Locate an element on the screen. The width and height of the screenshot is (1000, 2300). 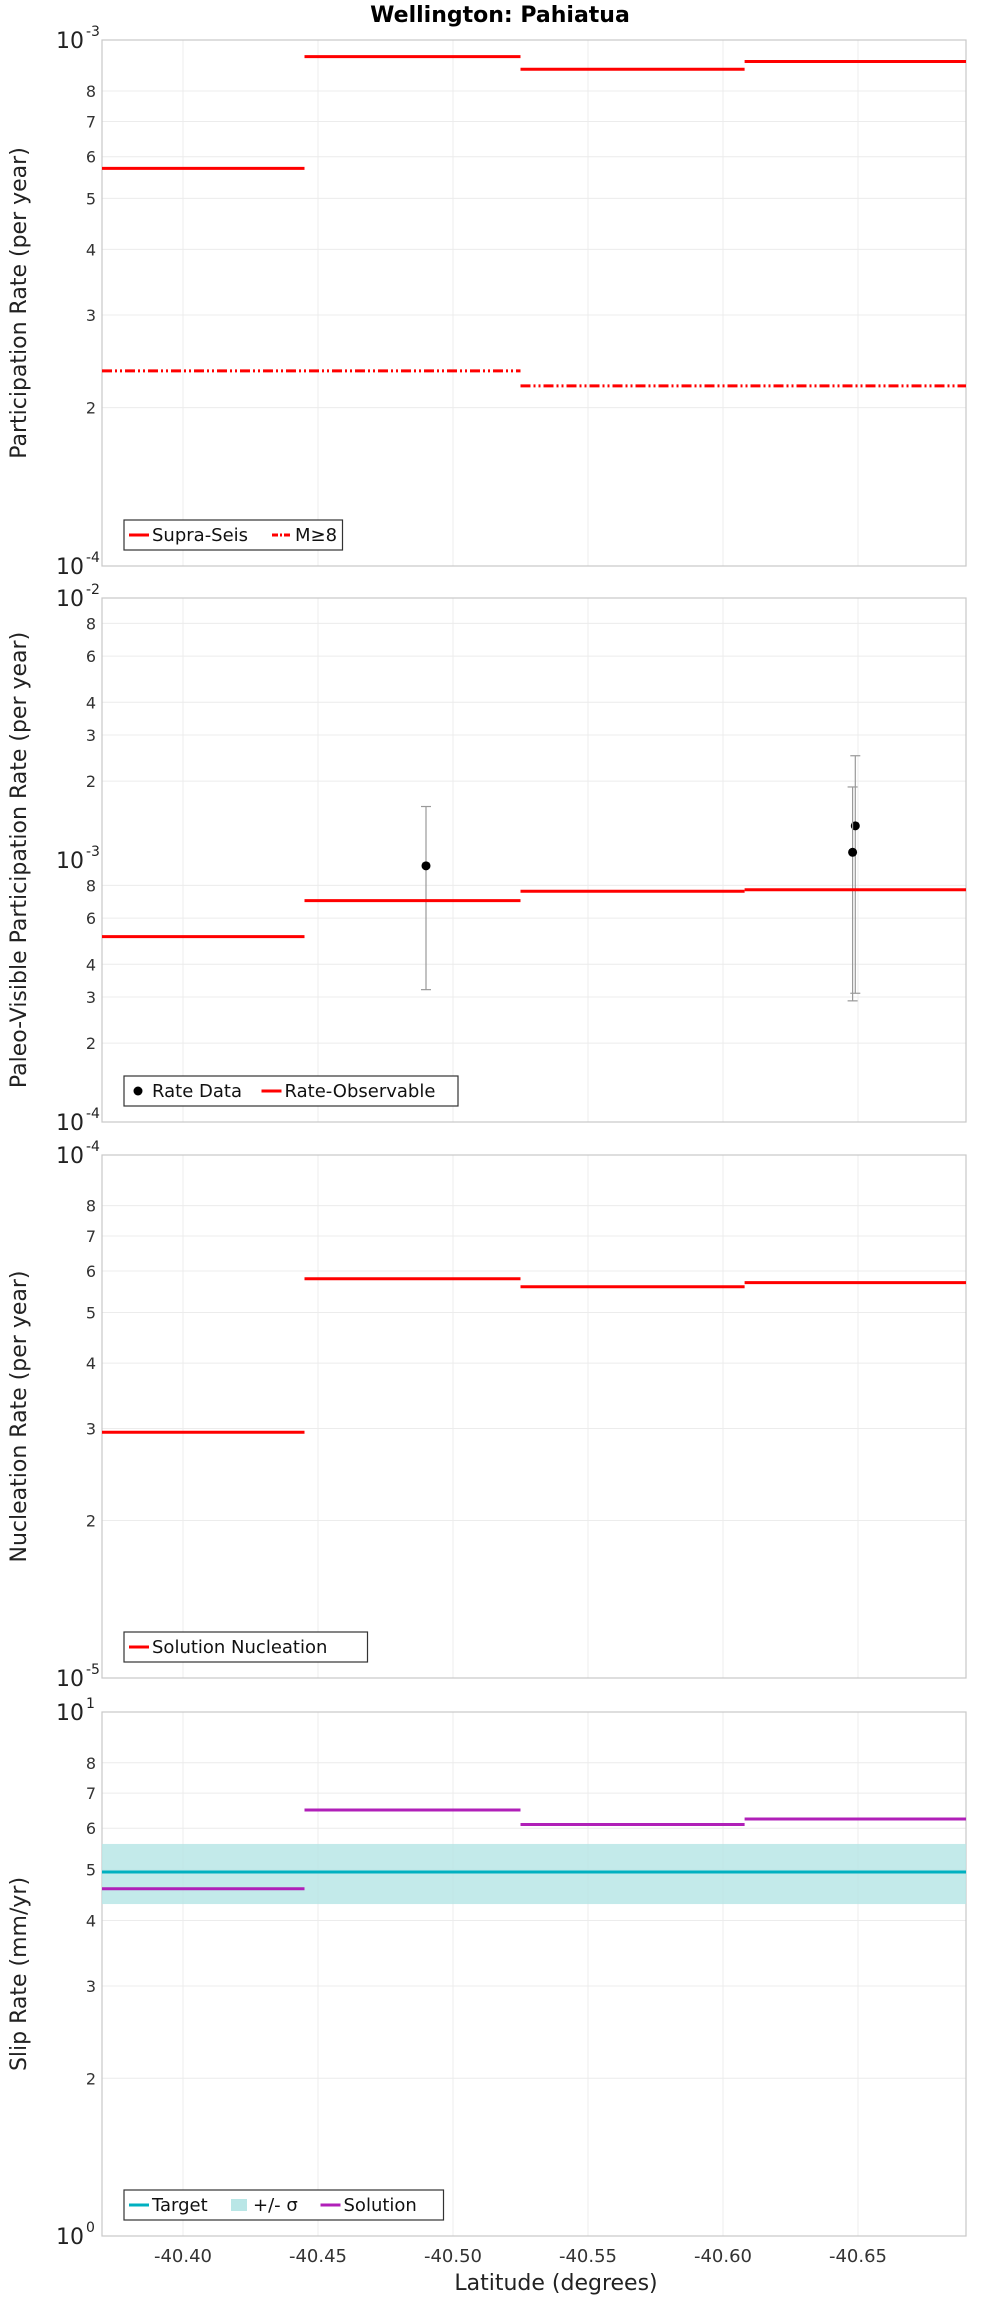
x-tick-label: -40.40 is located at coordinates (183, 2256).